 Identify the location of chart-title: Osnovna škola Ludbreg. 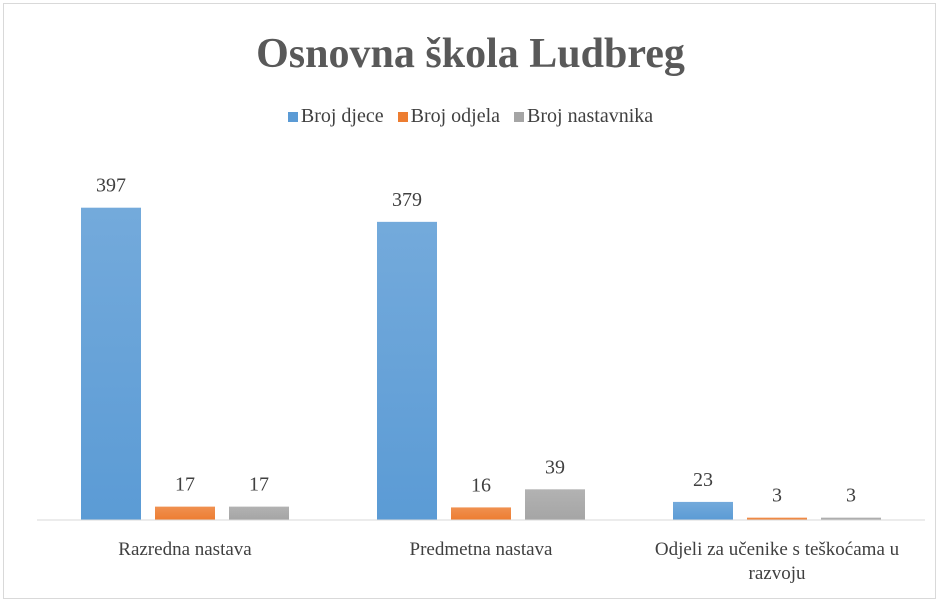
(470, 54).